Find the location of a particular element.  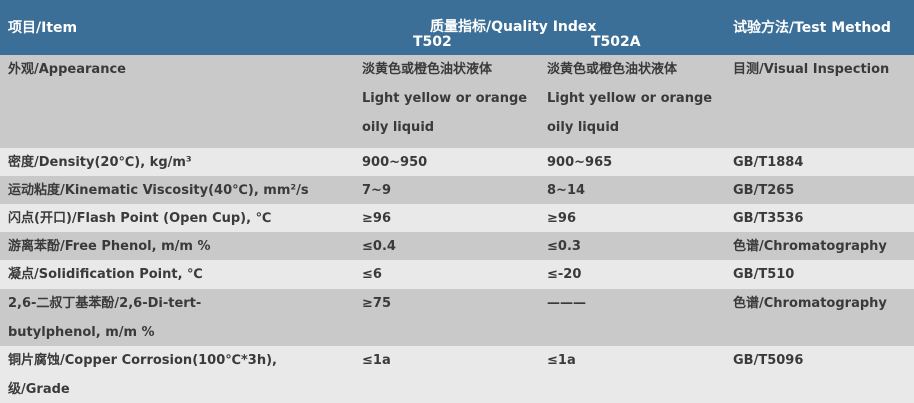

table-cell: GB/T5096 is located at coordinates (768, 360).